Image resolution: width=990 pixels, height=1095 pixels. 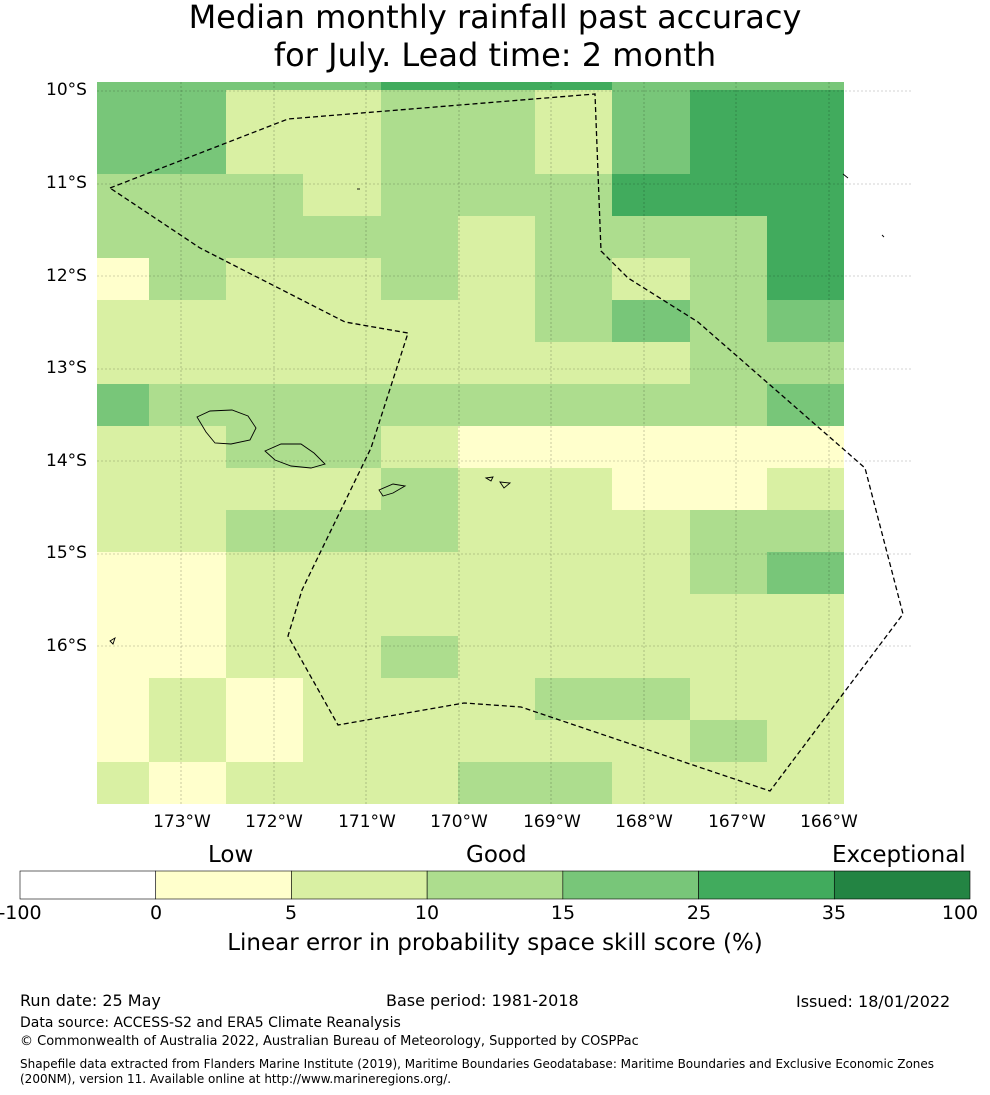 I want to click on lat-label-10s: 10°S, so click(x=66, y=90).